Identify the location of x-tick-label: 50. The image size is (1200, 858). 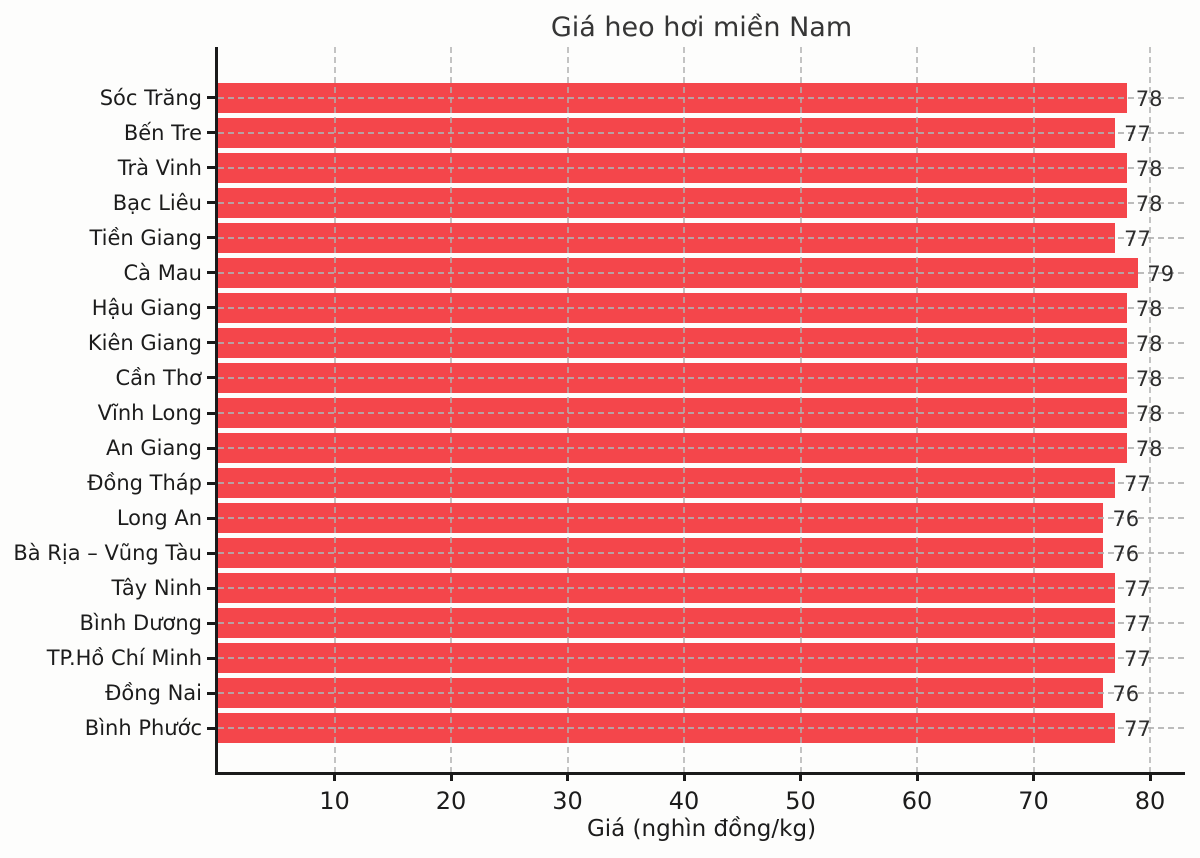
(800, 801).